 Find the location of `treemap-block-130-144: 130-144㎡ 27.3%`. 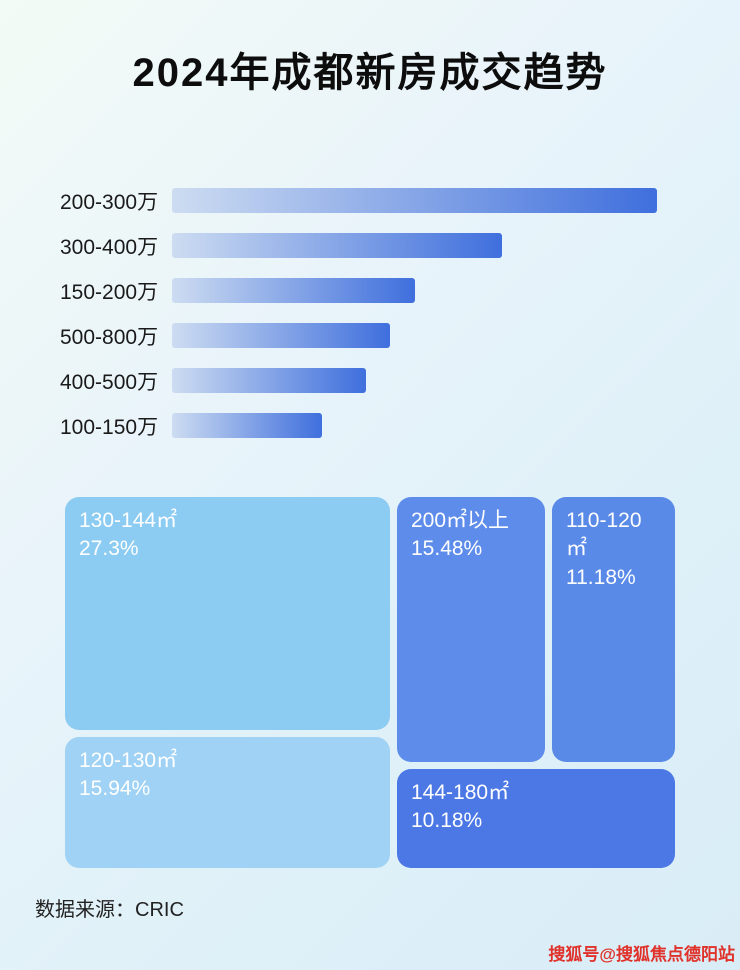

treemap-block-130-144: 130-144㎡ 27.3% is located at coordinates (227, 613).